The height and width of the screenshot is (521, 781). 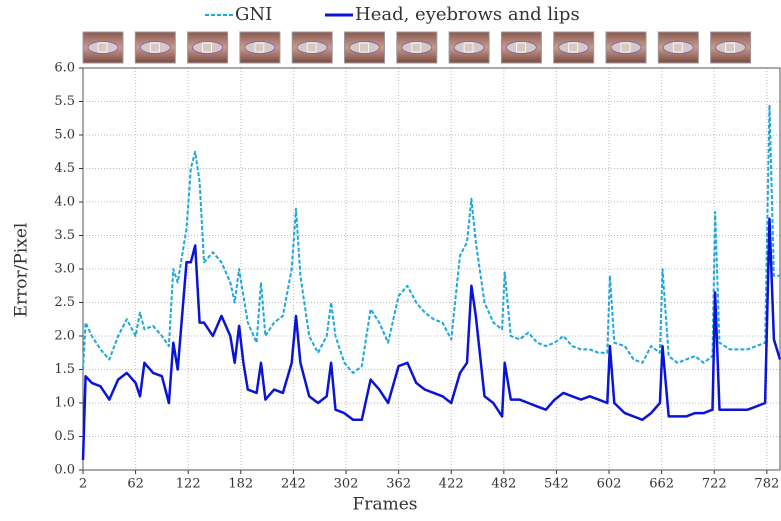 I want to click on x-tick-label: 662, so click(x=661, y=484).